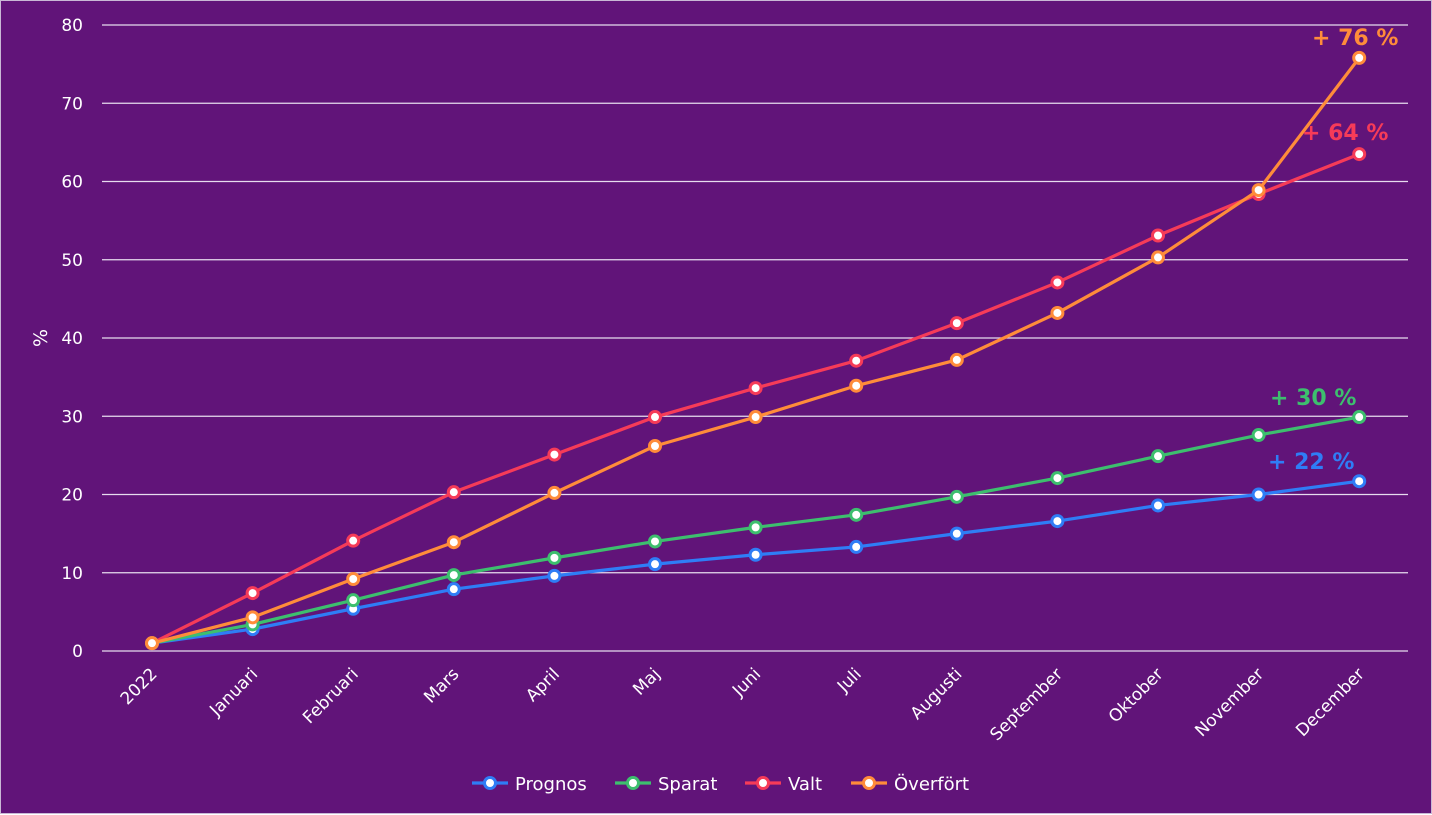 The image size is (1432, 815). I want to click on annotations: + 76 % + 64 % + 30 % + 22 %, so click(1333, 250).